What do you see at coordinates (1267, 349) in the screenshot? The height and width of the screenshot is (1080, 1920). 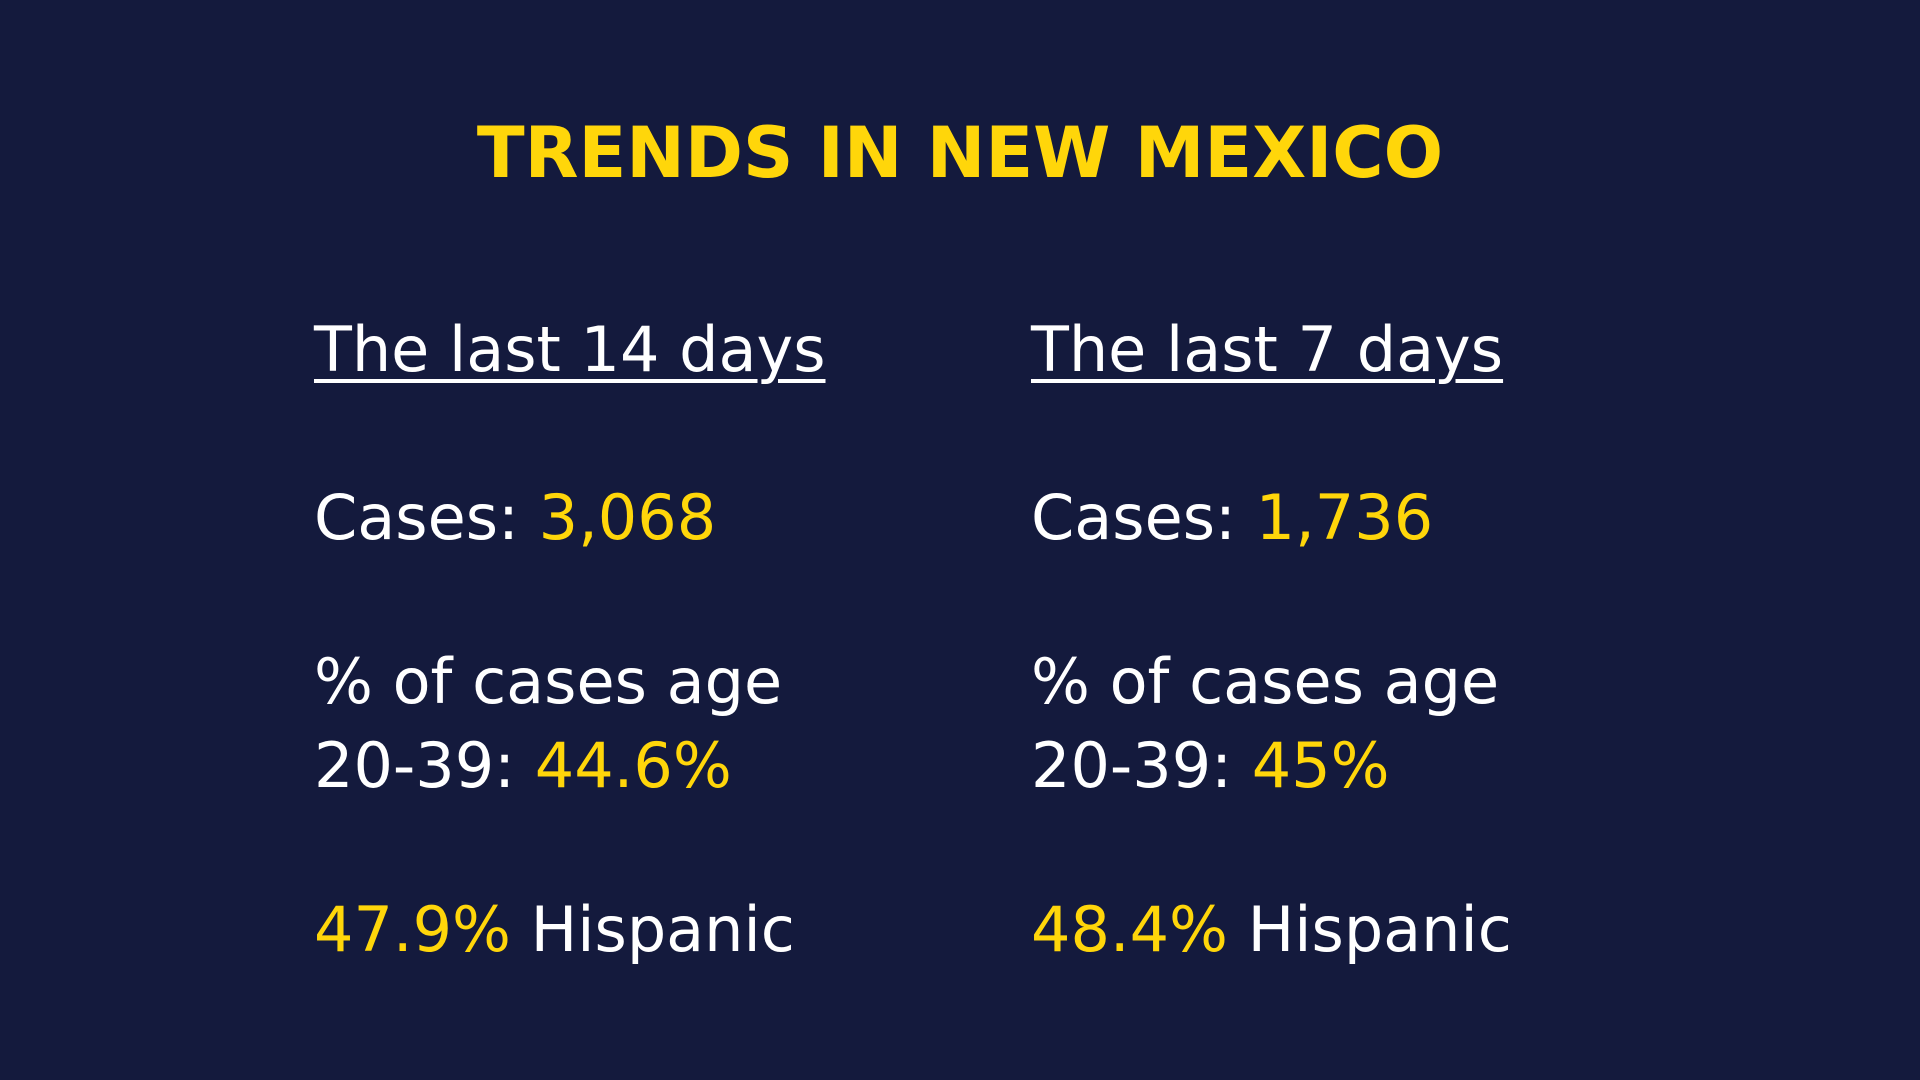 I see `column-heading: The last 7 days` at bounding box center [1267, 349].